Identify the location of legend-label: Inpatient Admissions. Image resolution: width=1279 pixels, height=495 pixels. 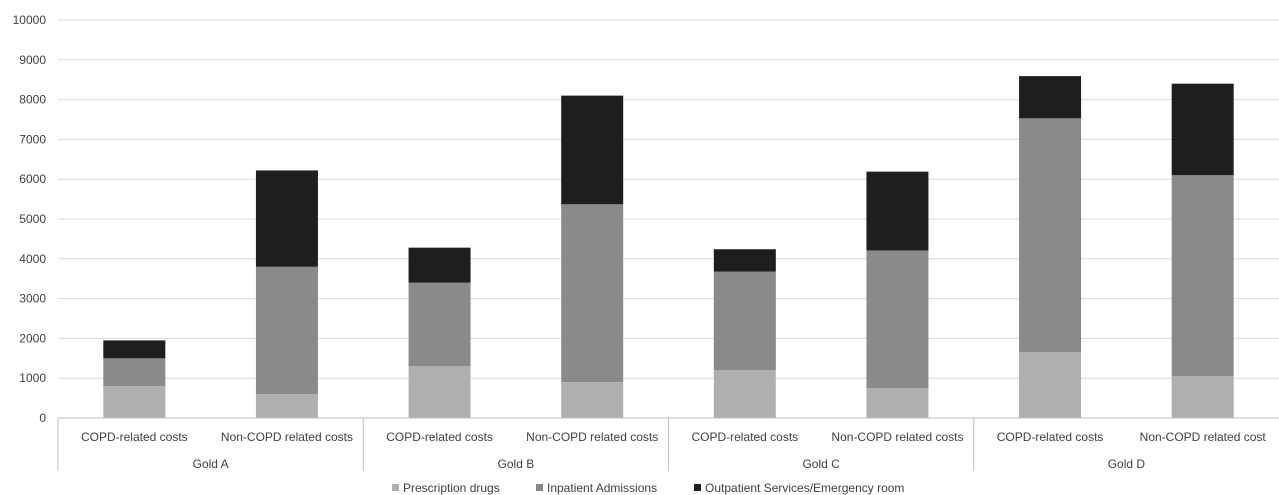
(602, 488).